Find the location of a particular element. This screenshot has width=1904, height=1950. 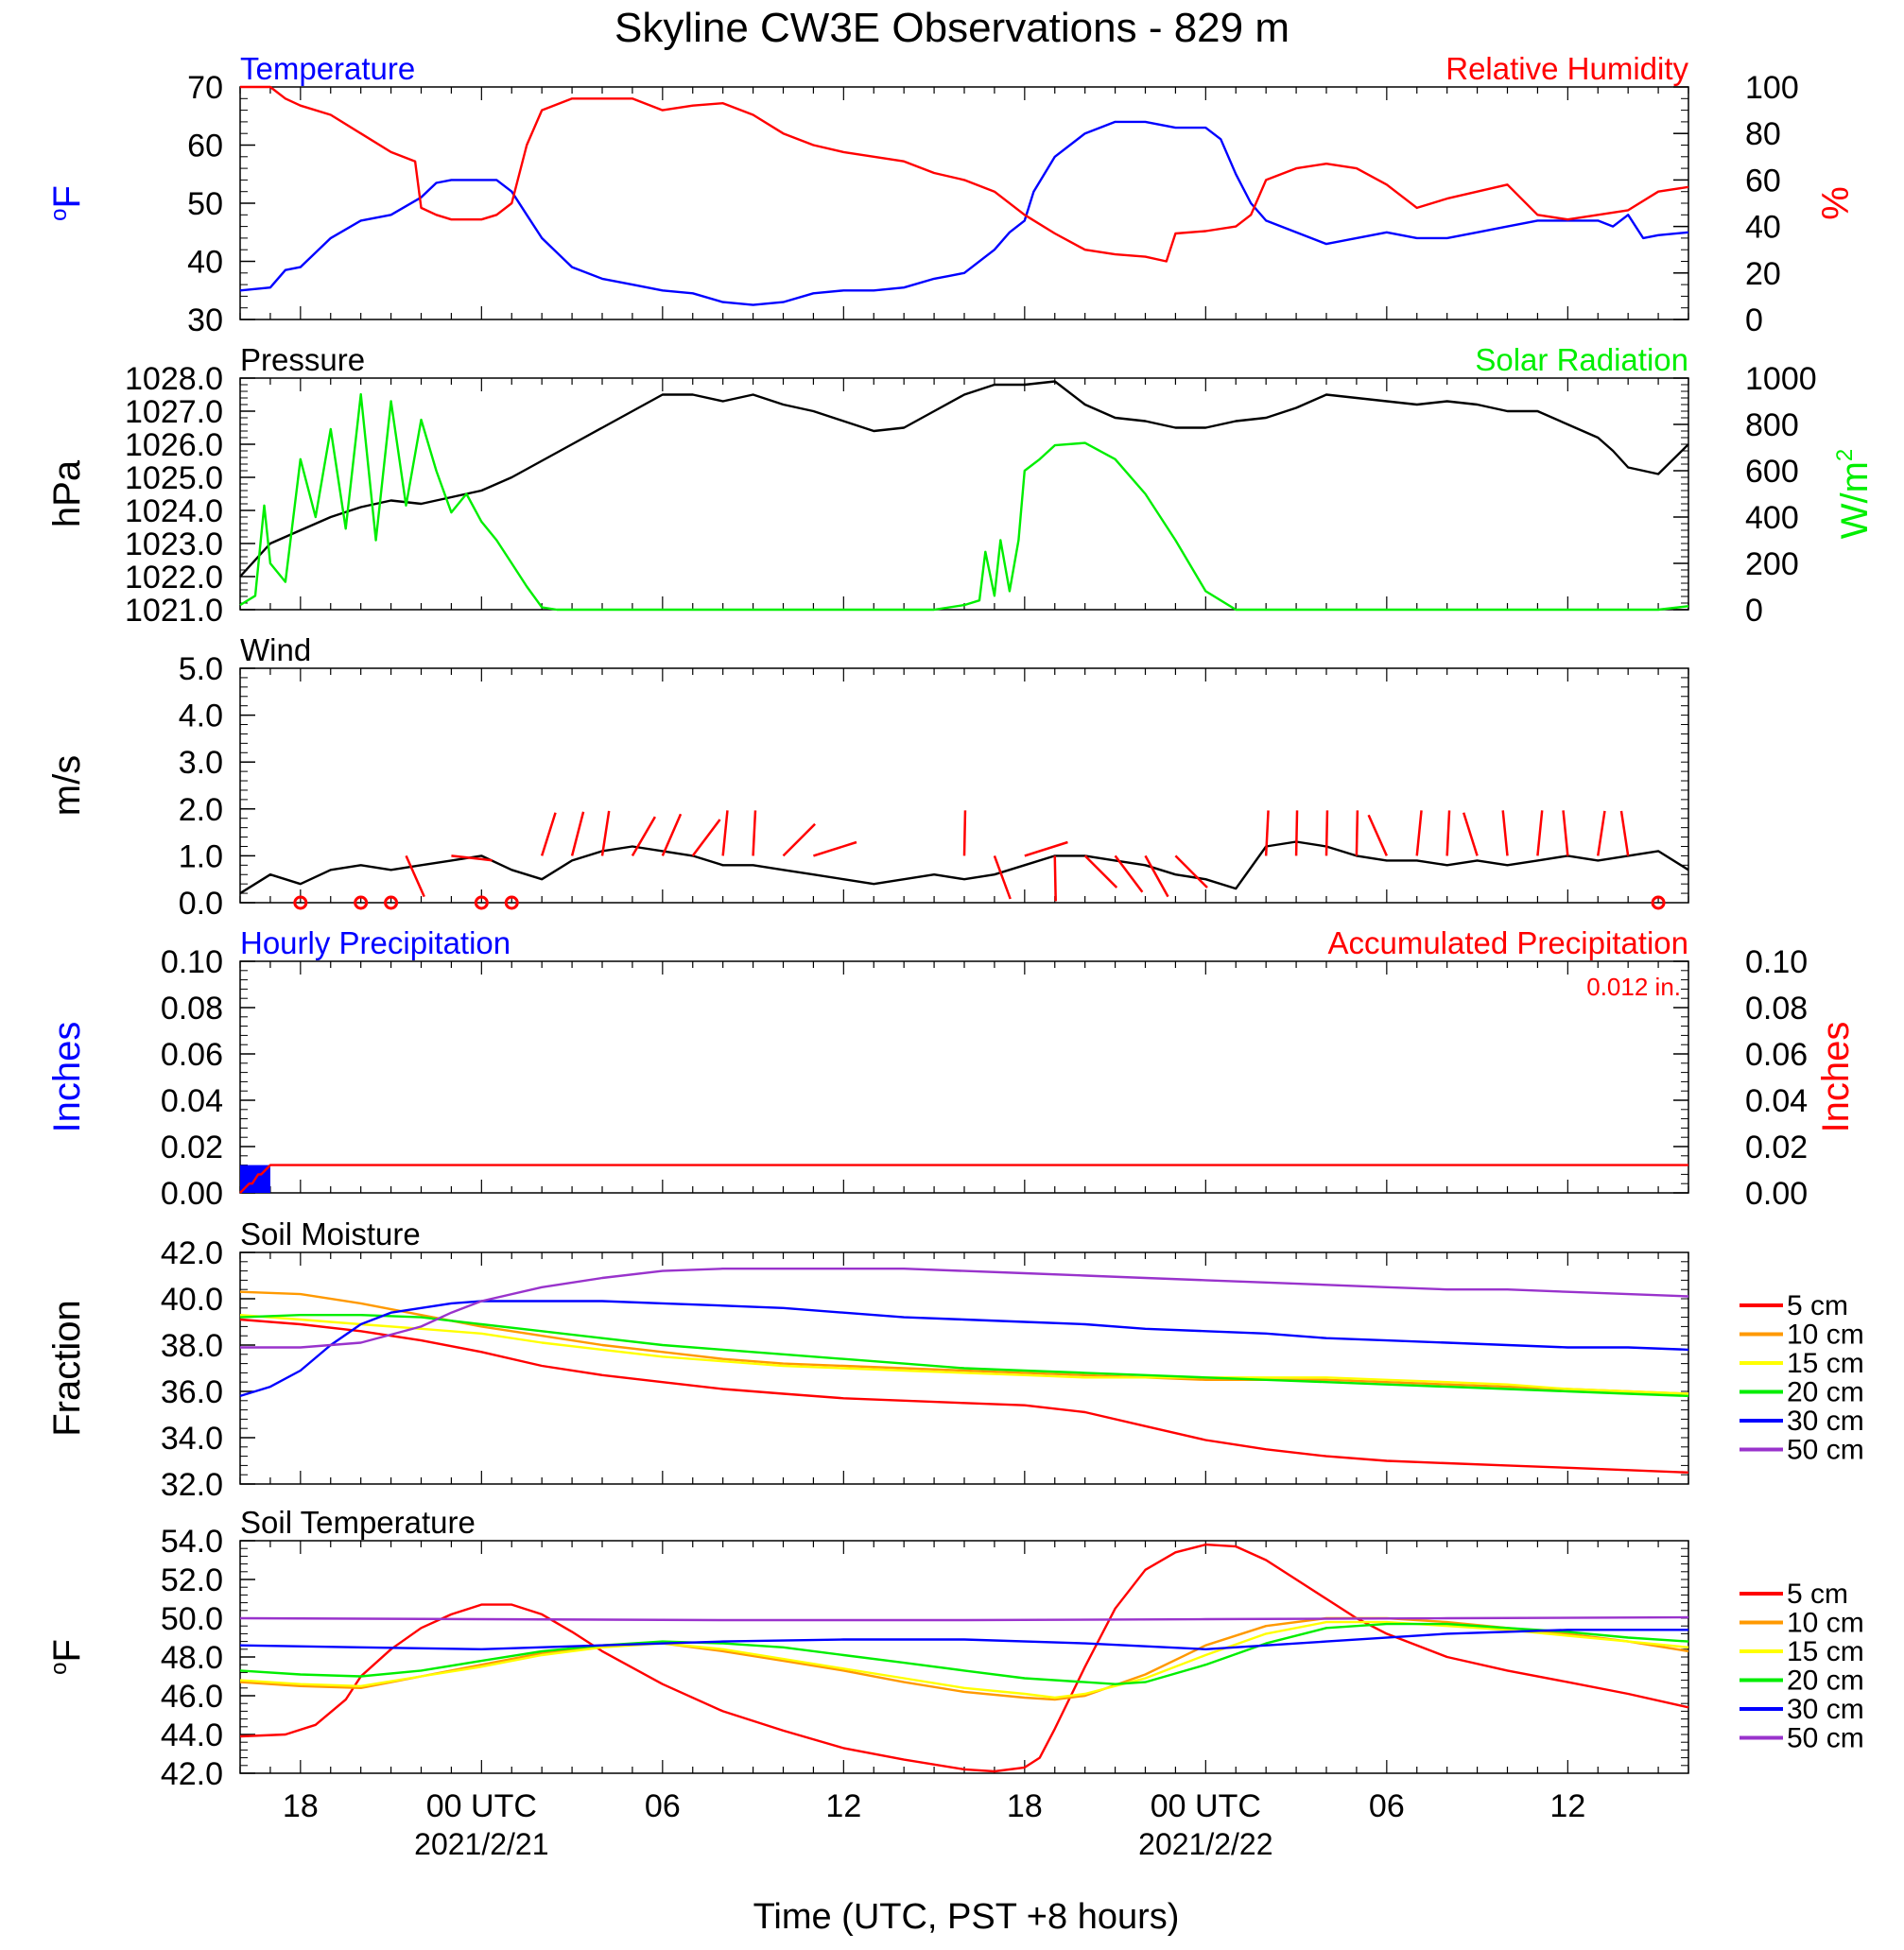

y-tick-label: 1027.0 is located at coordinates (174, 412).